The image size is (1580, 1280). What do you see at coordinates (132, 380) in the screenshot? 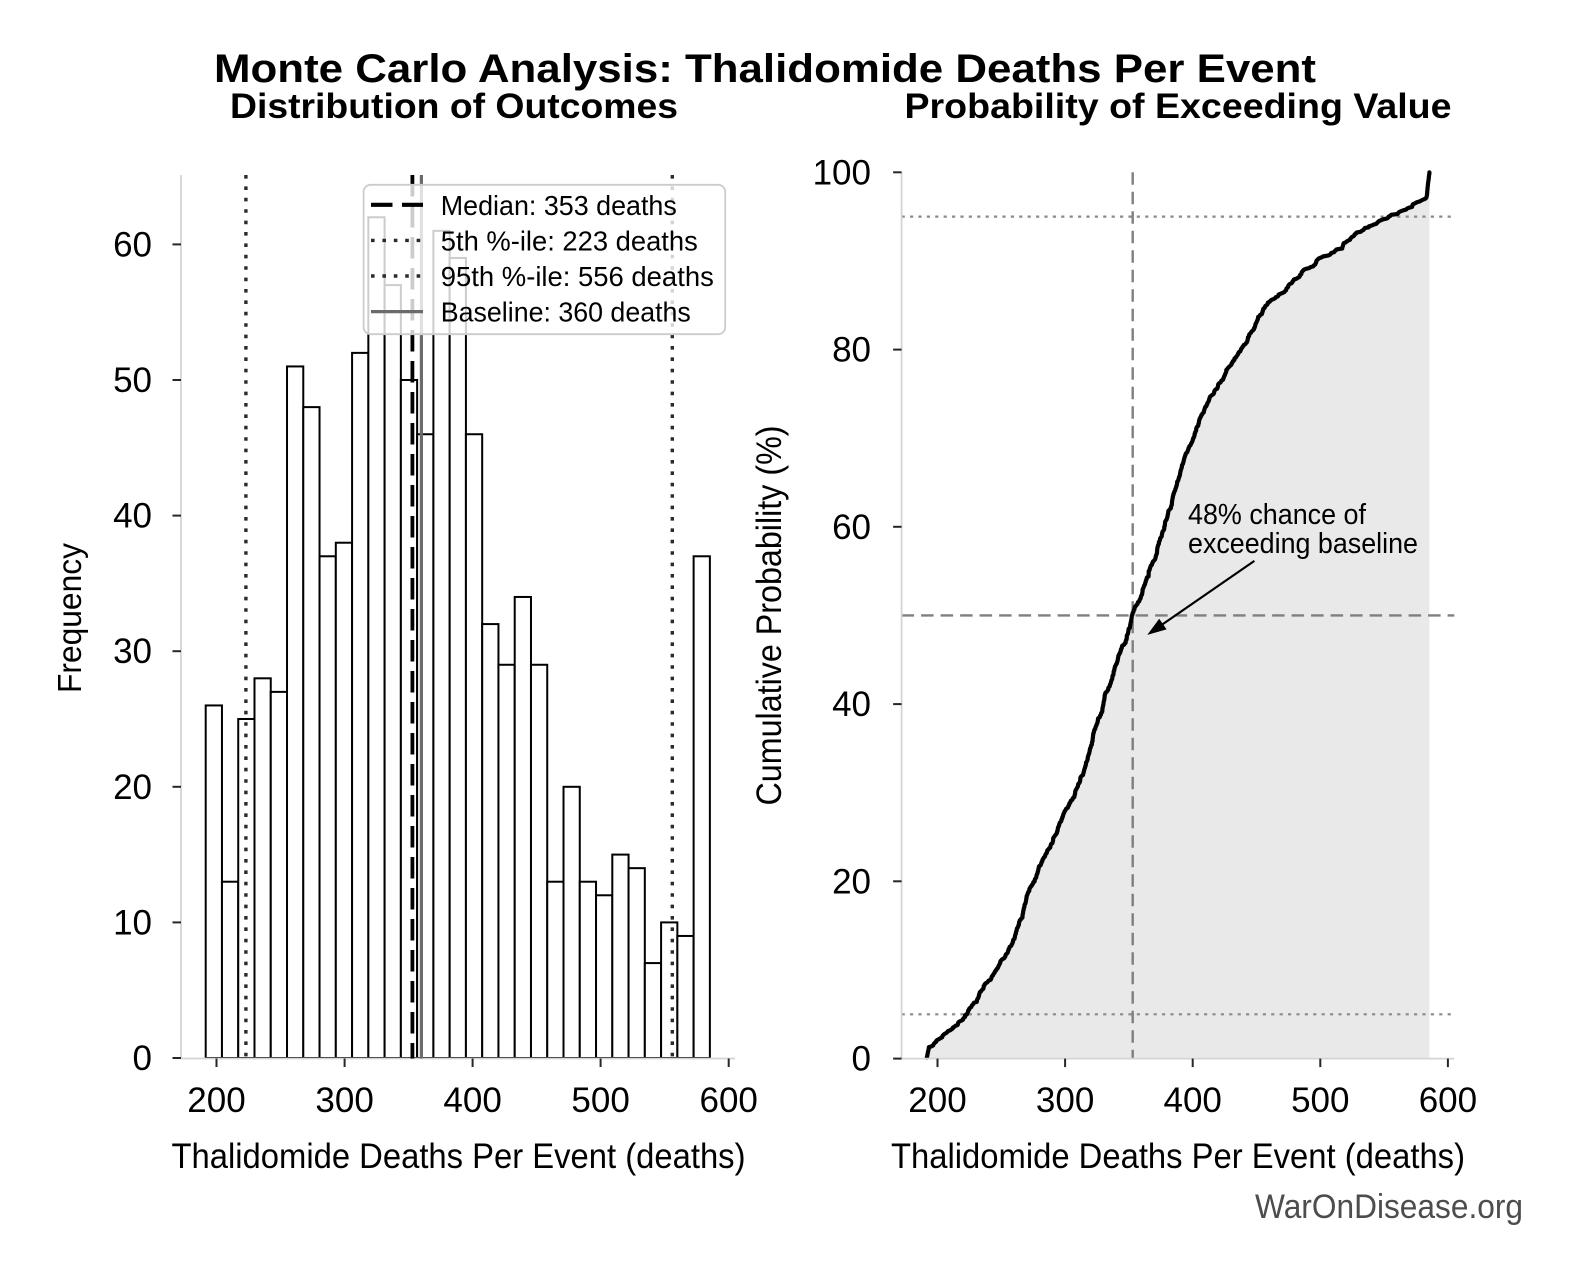
I see `svg-text: 50` at bounding box center [132, 380].